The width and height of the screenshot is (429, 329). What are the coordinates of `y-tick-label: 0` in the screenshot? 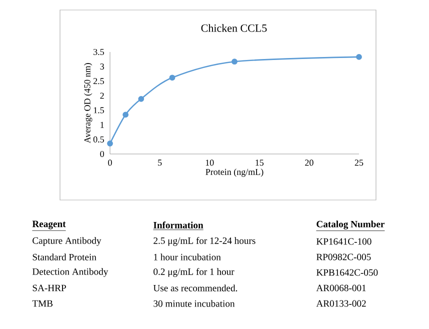 It's located at (102, 154).